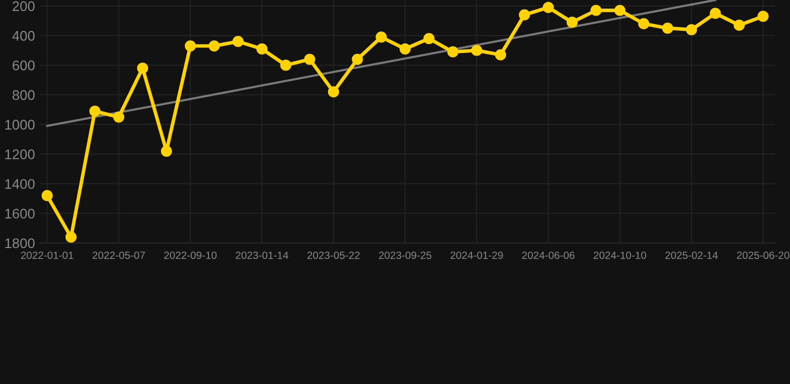  Describe the element at coordinates (476, 255) in the screenshot. I see `x-tick-label: 2024-01-29` at that location.